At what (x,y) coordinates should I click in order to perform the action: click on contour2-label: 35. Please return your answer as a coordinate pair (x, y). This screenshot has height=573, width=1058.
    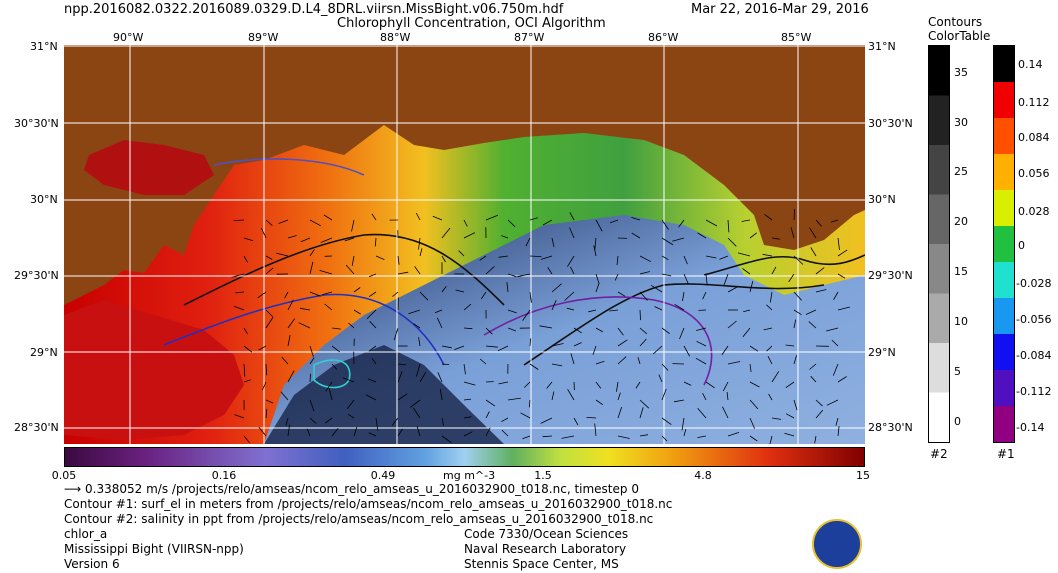
    Looking at the image, I should click on (961, 72).